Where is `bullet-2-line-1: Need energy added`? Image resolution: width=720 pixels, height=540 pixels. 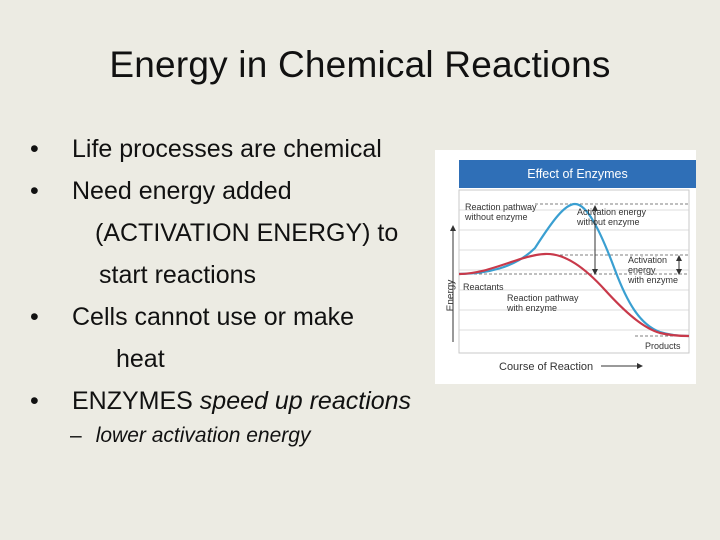 bullet-2-line-1: Need energy added is located at coordinates (182, 191).